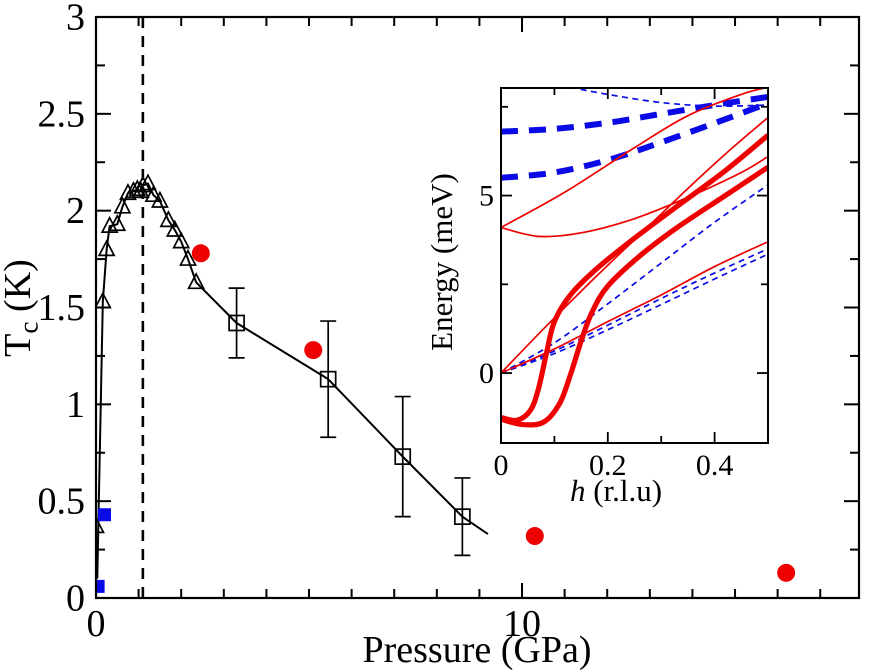  What do you see at coordinates (522, 624) in the screenshot?
I see `main-xtick-10: 10` at bounding box center [522, 624].